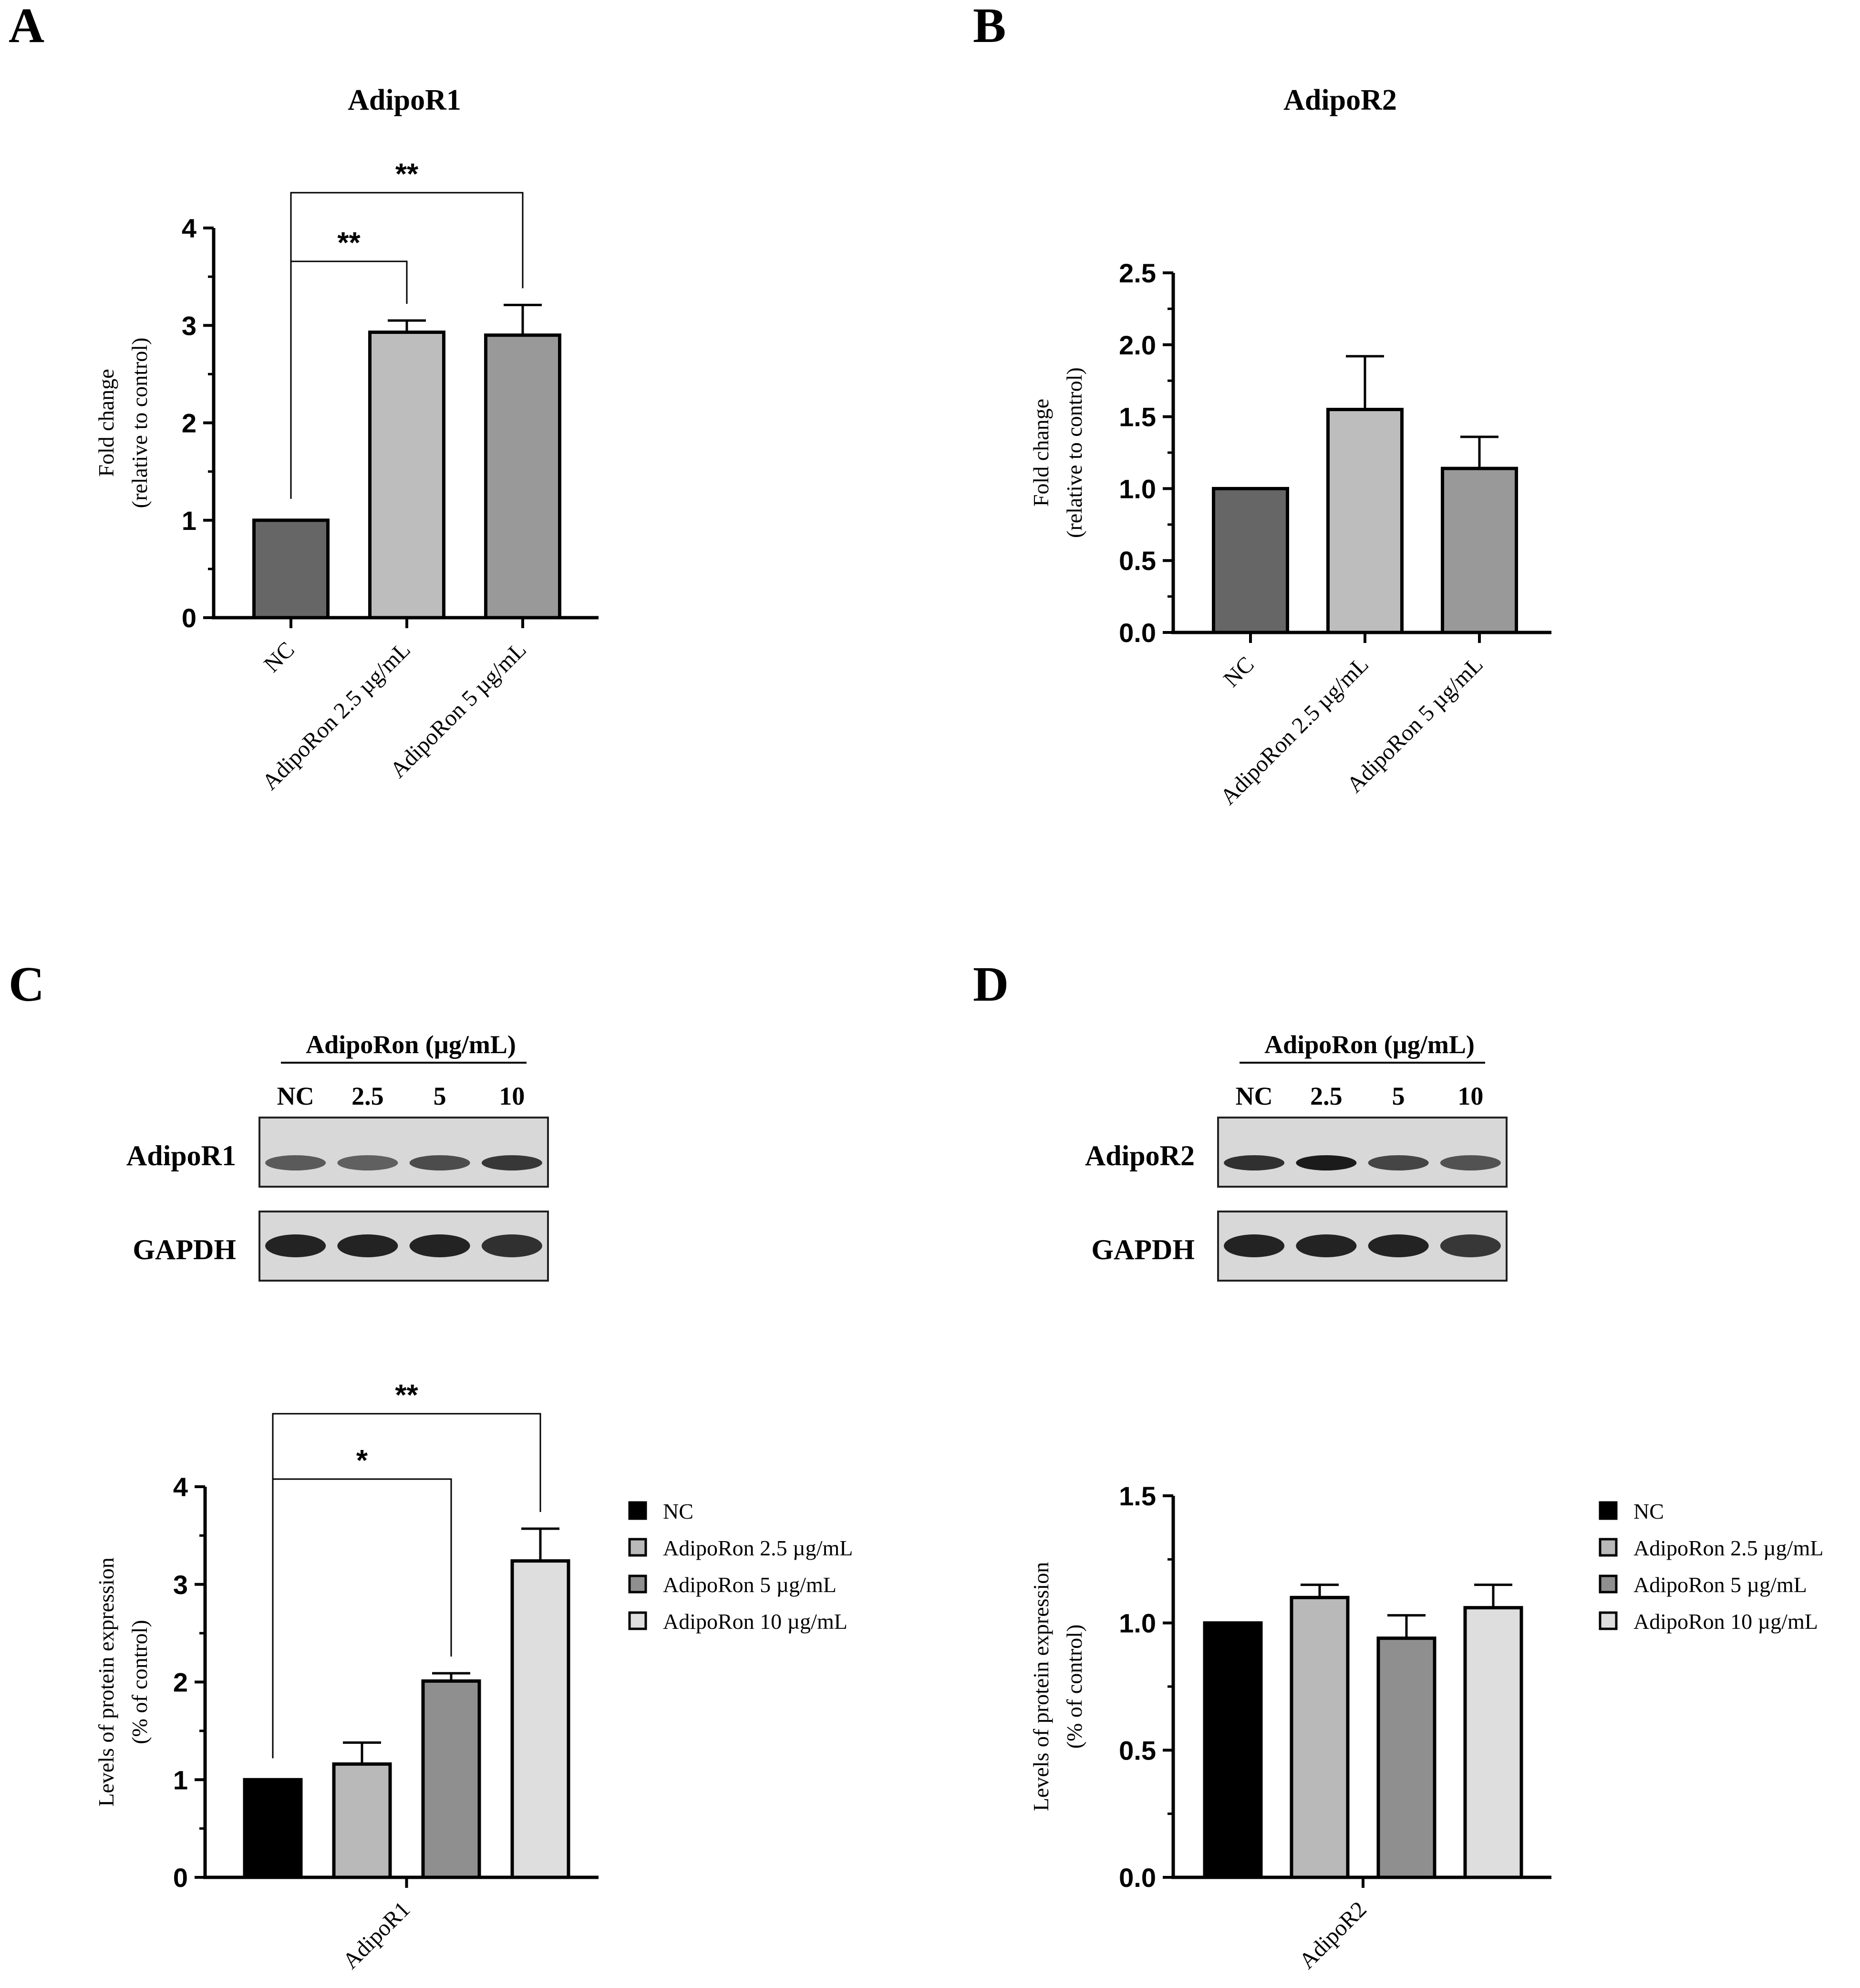 The image size is (1860, 1988). Describe the element at coordinates (1137, 417) in the screenshot. I see `chart-b-y-tick-label: 1.5` at that location.